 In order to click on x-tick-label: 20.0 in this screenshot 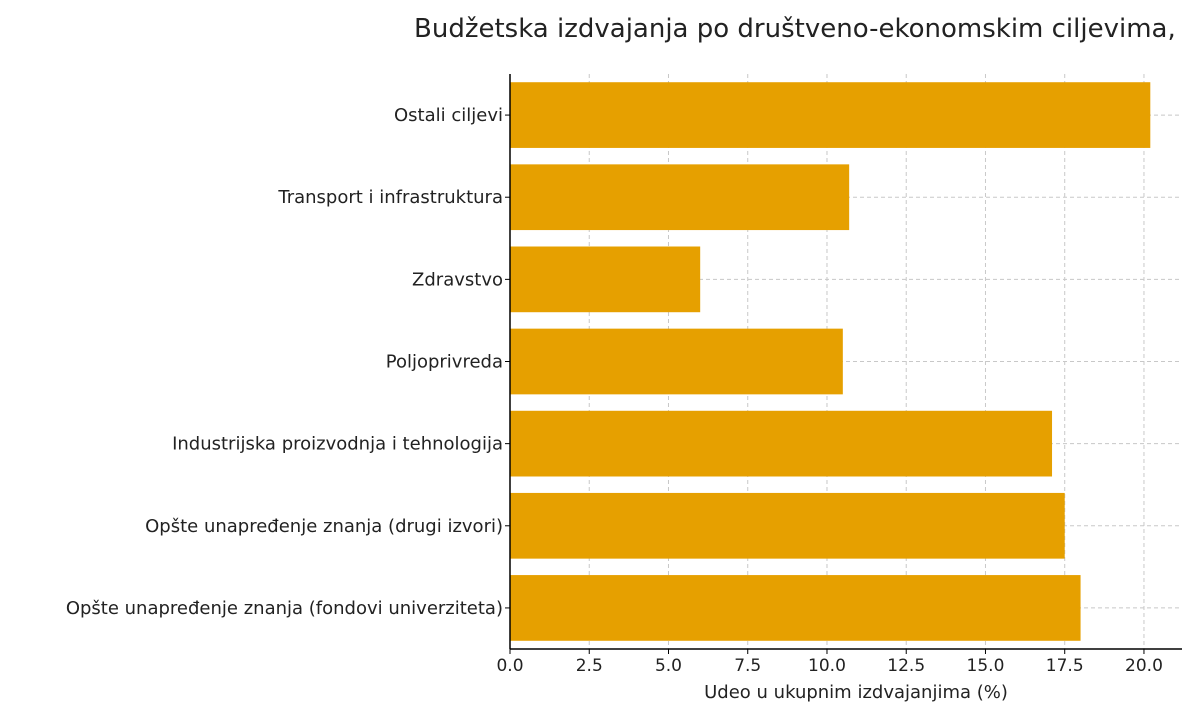, I will do `click(1144, 666)`.